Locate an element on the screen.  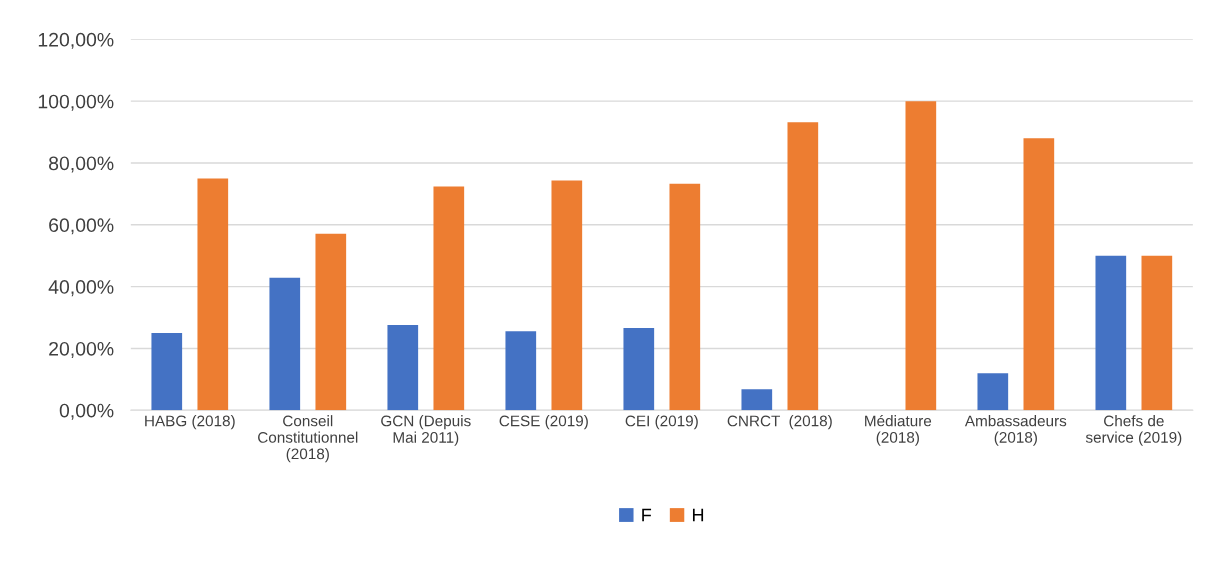
x-tick-label: CEI (2019) is located at coordinates (661, 422).